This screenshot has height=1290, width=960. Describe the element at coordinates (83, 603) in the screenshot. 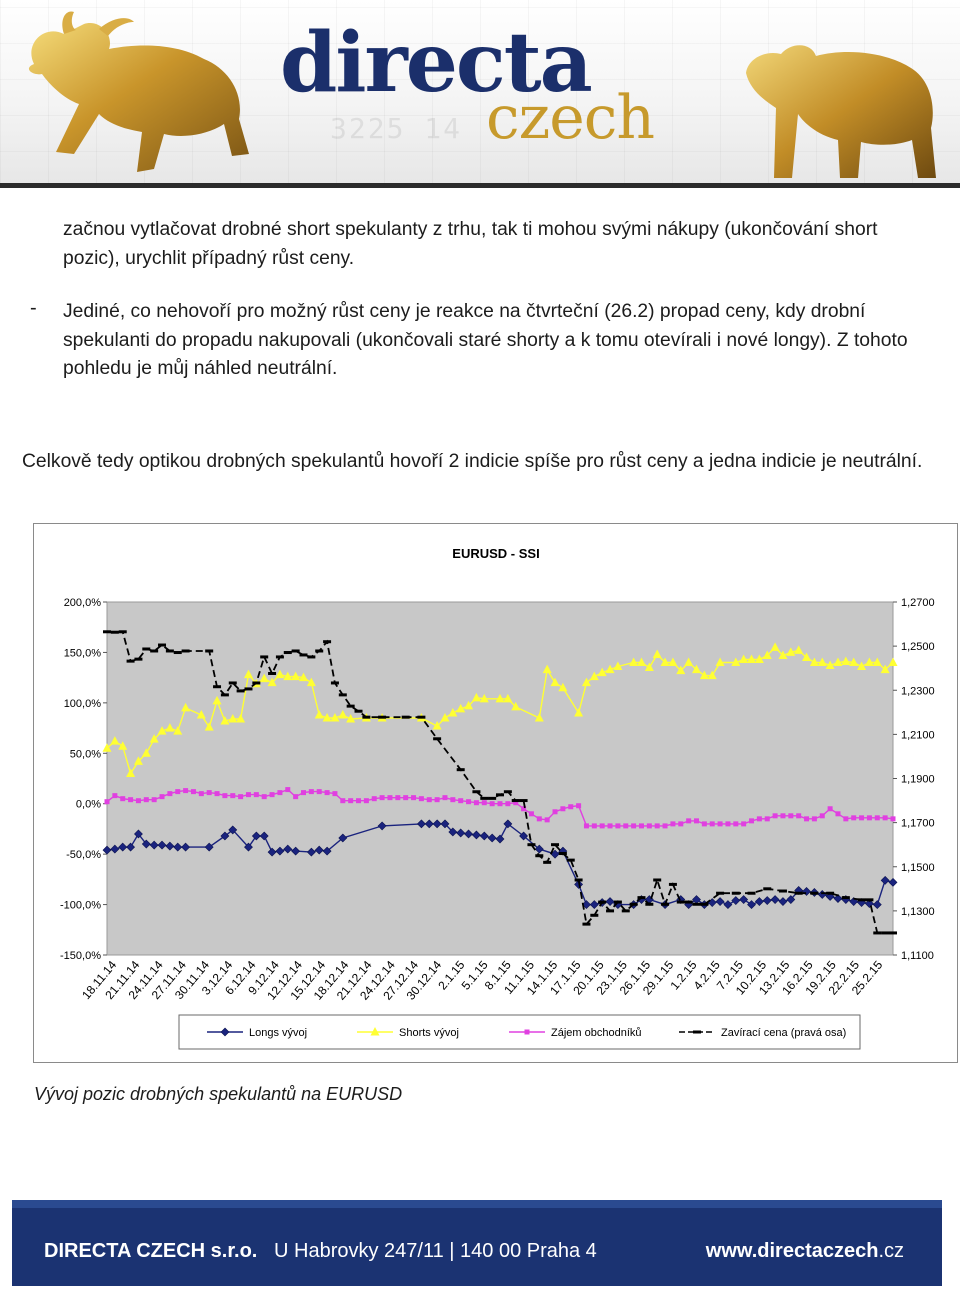

I see `y-left-tick-label: 200,0%` at that location.